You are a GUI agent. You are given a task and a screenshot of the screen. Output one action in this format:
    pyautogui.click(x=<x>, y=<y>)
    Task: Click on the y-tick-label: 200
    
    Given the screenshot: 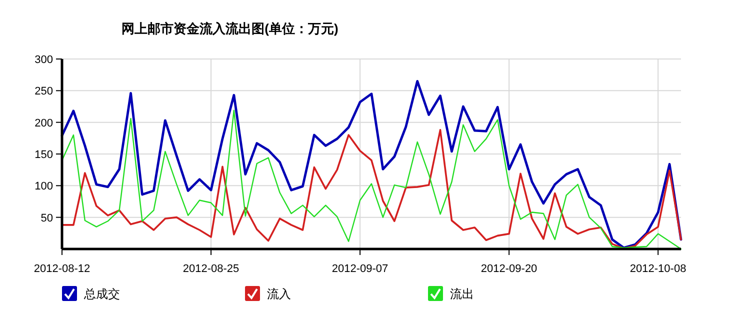 What is the action you would take?
    pyautogui.click(x=43, y=123)
    